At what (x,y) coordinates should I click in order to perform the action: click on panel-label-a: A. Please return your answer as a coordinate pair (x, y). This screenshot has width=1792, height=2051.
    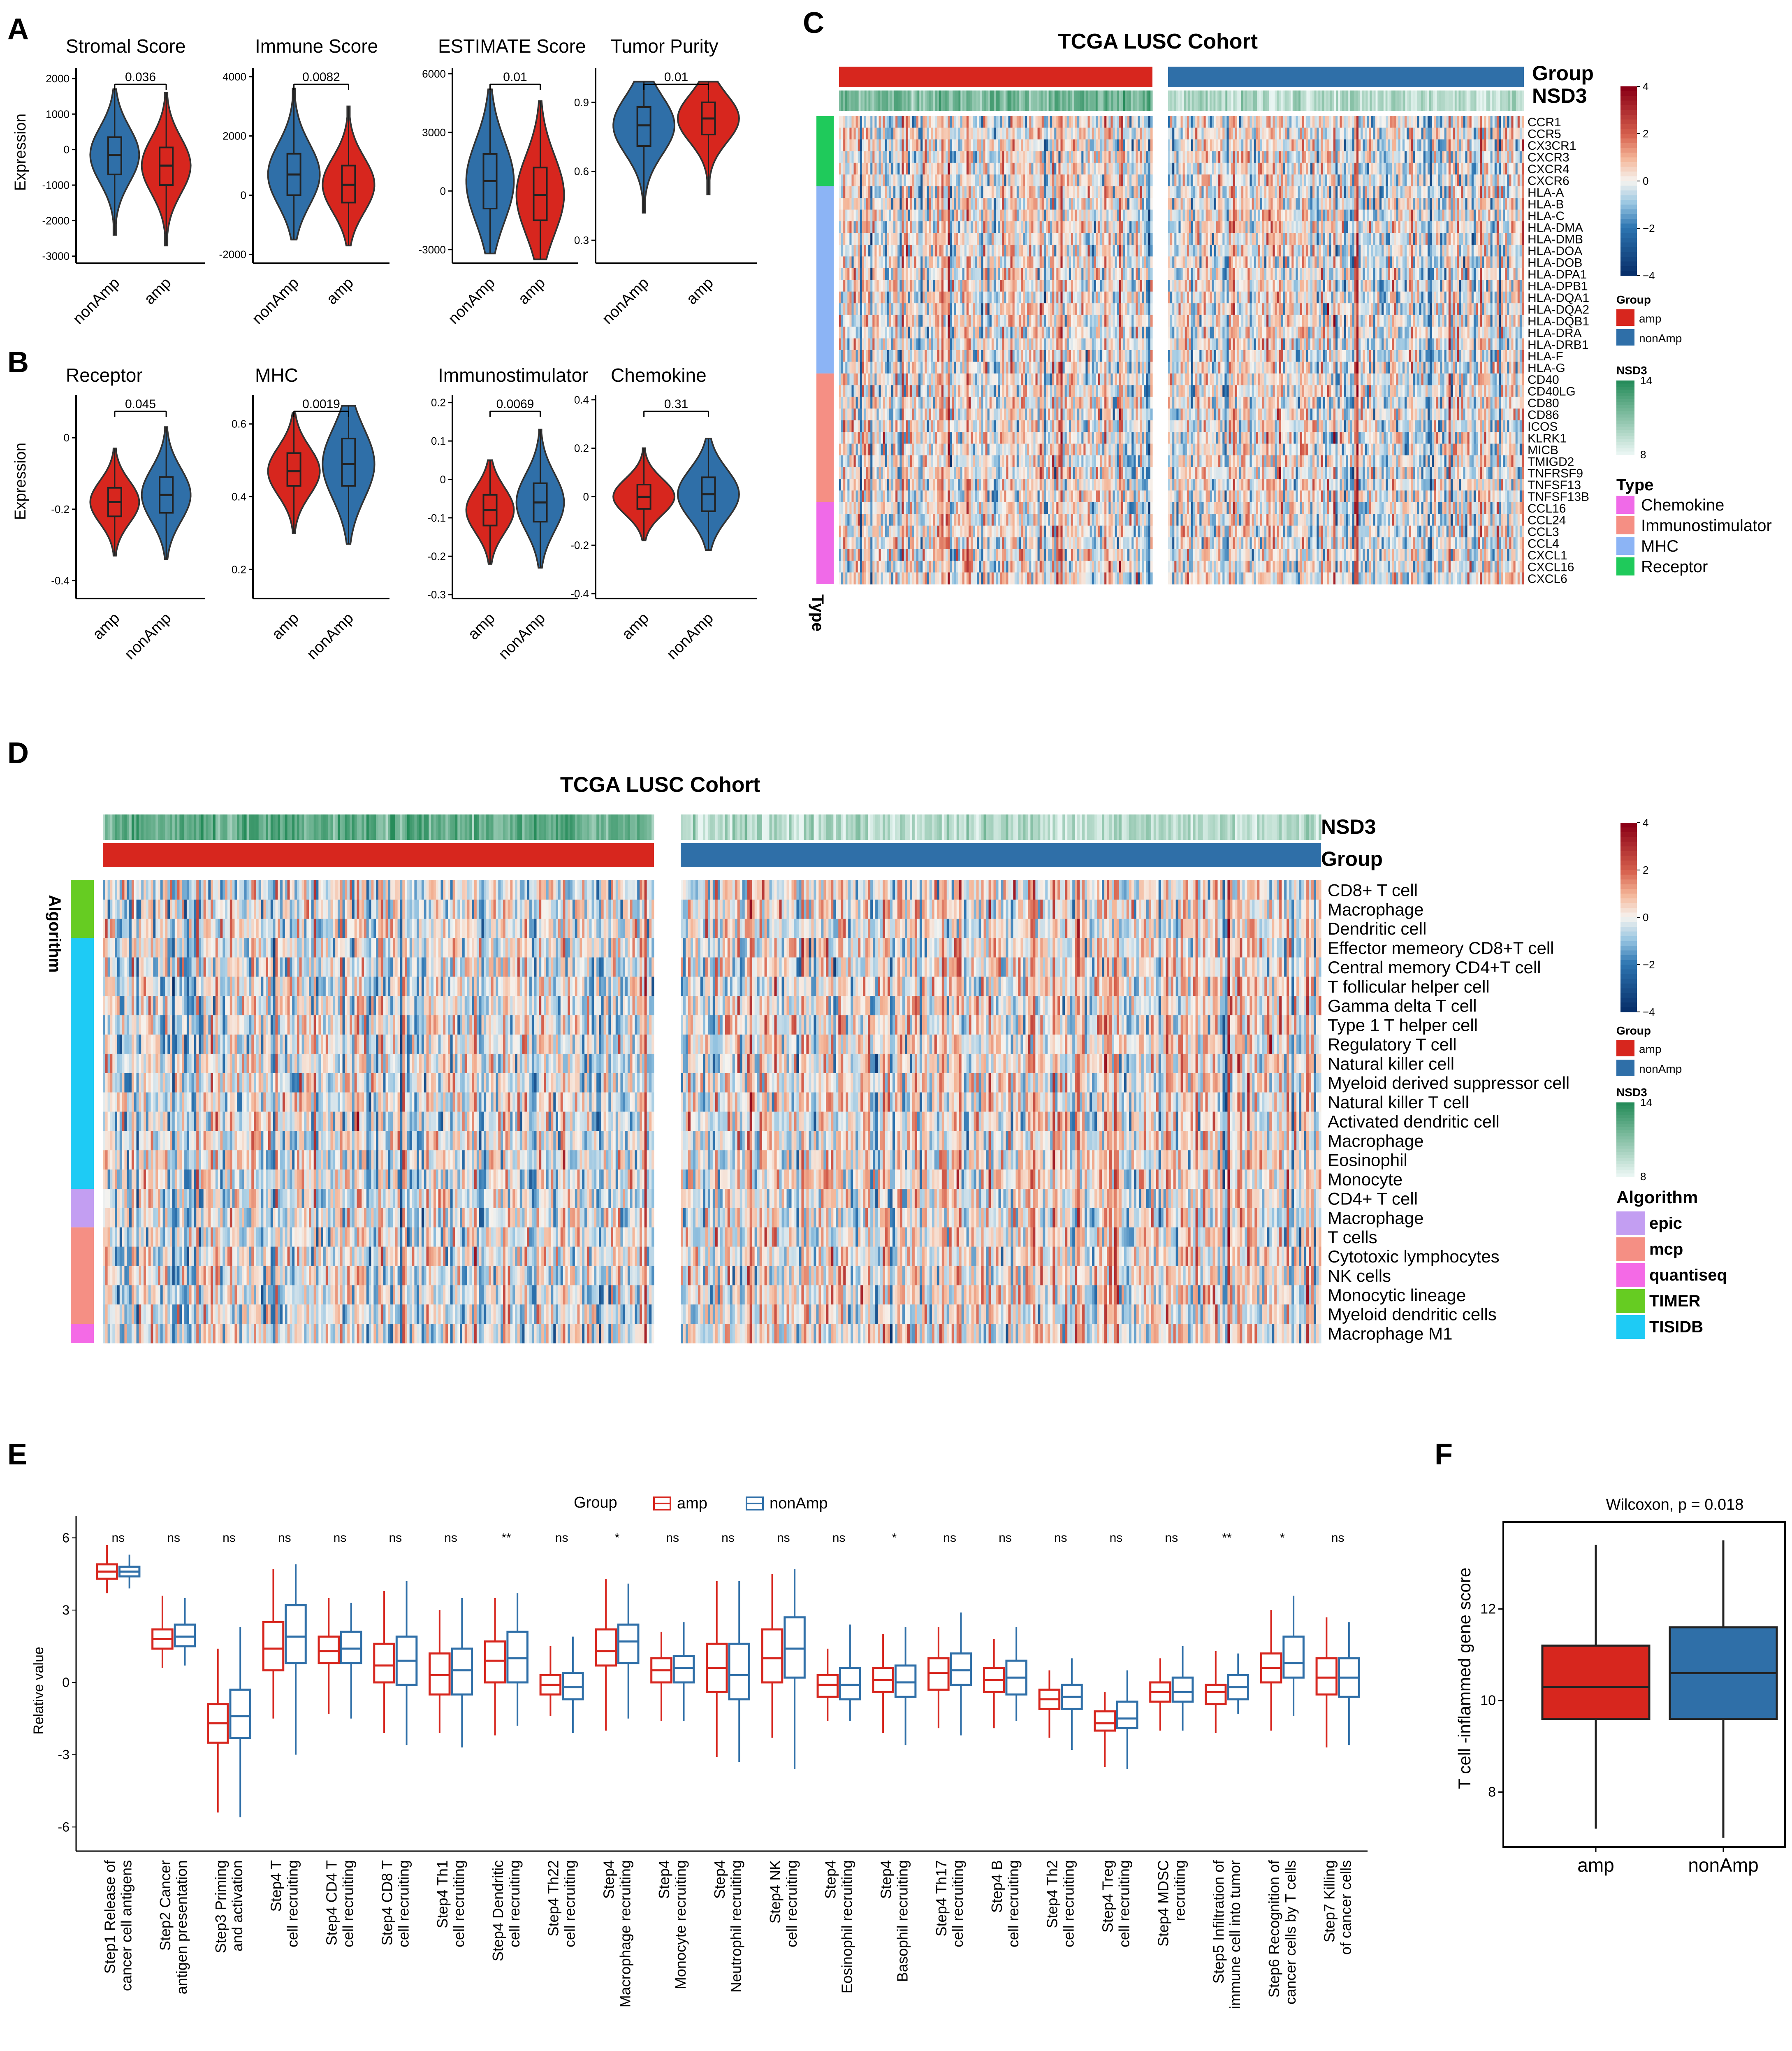
    Looking at the image, I should click on (18, 30).